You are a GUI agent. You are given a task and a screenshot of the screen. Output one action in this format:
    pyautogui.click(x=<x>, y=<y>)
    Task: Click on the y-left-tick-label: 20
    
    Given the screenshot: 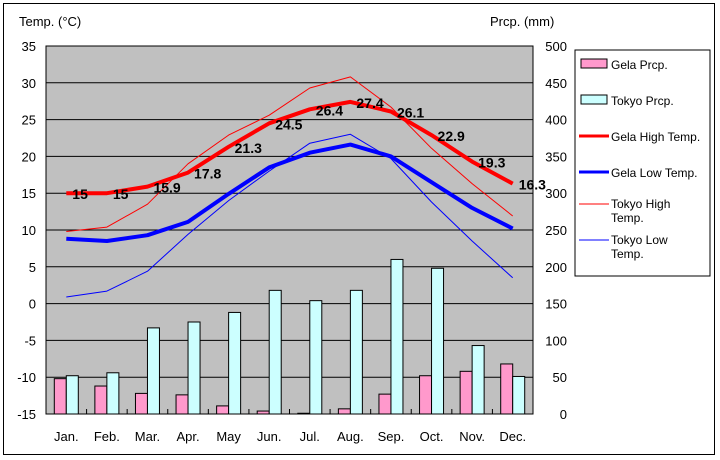 What is the action you would take?
    pyautogui.click(x=29, y=156)
    